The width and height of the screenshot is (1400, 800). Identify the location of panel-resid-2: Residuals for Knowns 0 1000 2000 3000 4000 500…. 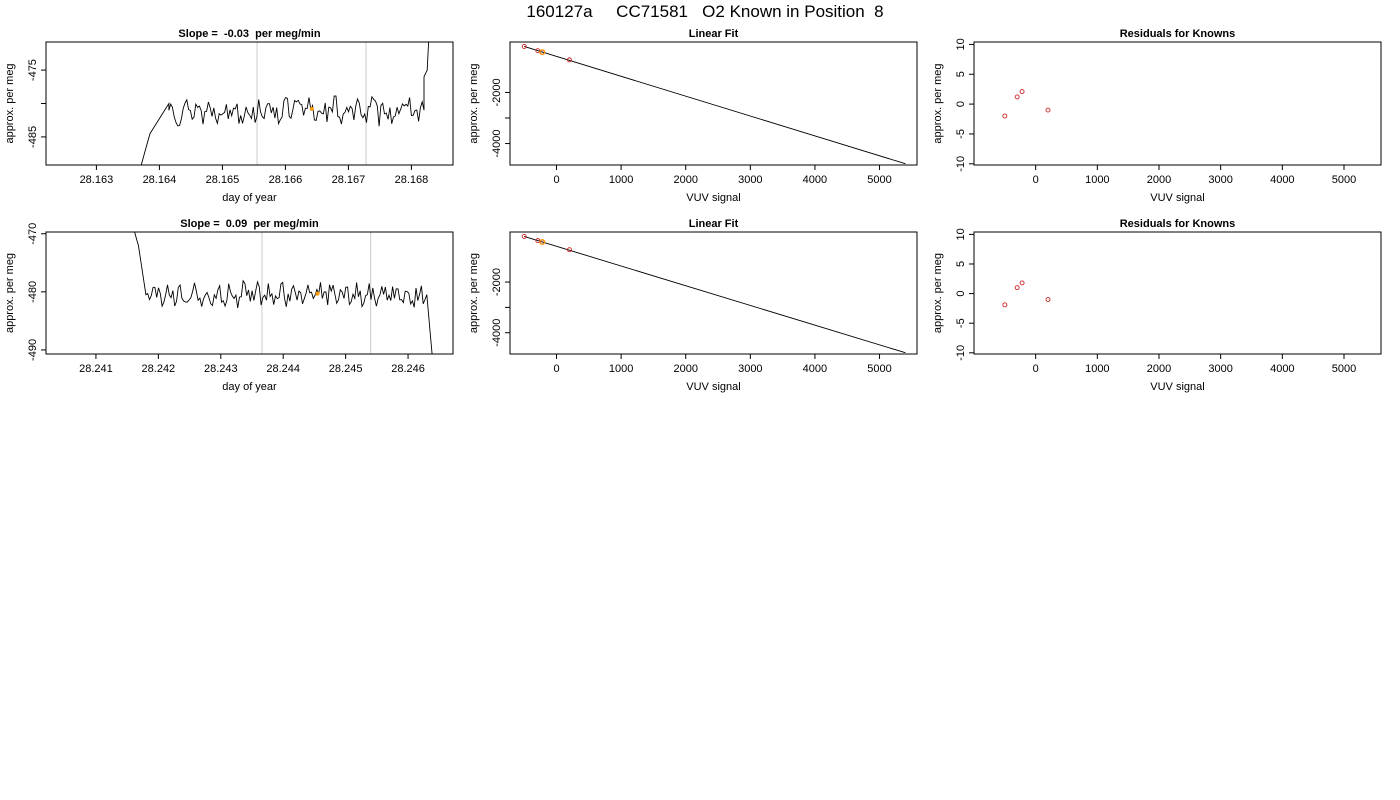
(1157, 305).